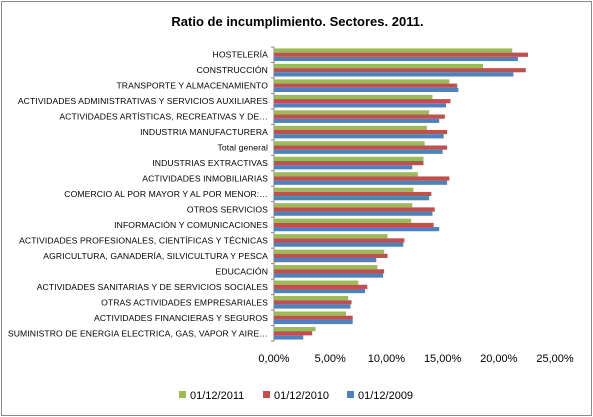 Image resolution: width=593 pixels, height=417 pixels. I want to click on category-label: Total general, so click(242, 148).